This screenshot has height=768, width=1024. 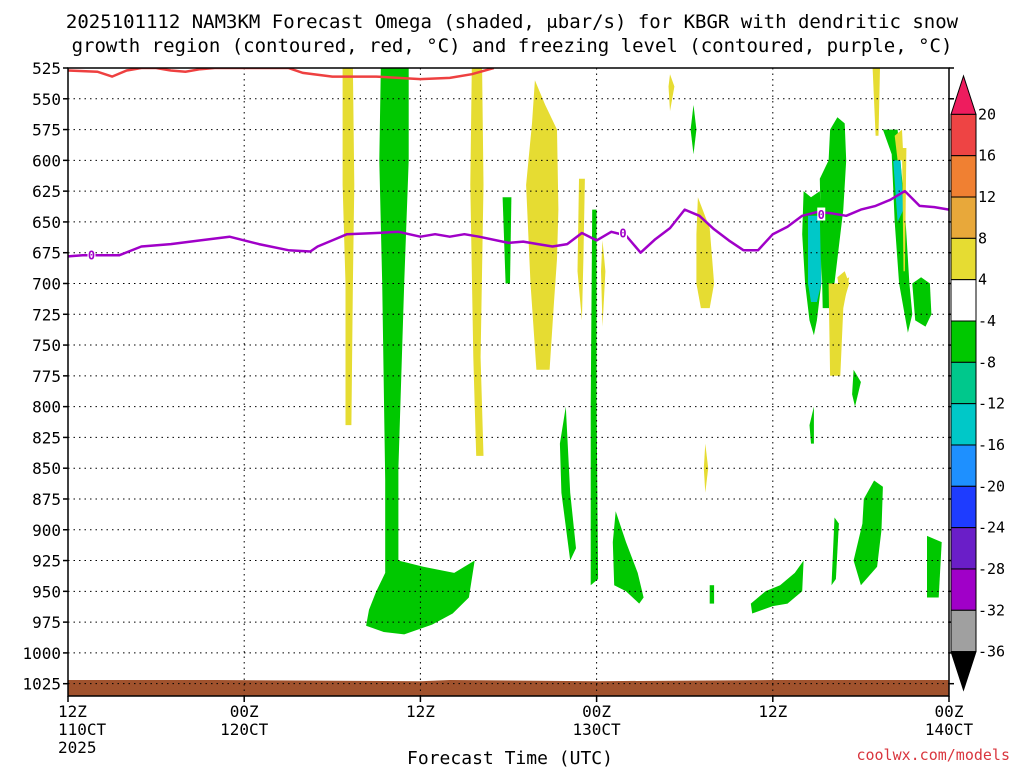 I want to click on freezing-level-line, so click(x=508, y=223).